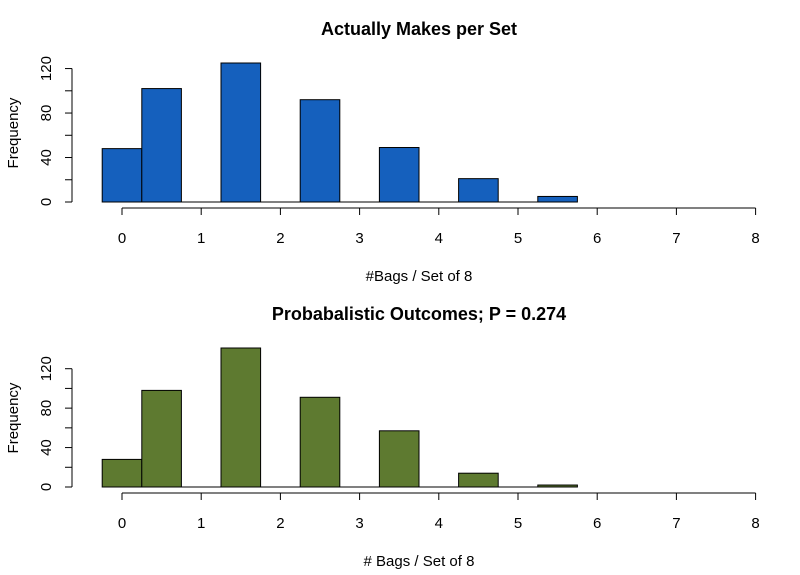  I want to click on x-axis-label: #Bags / Set of 8, so click(419, 276).